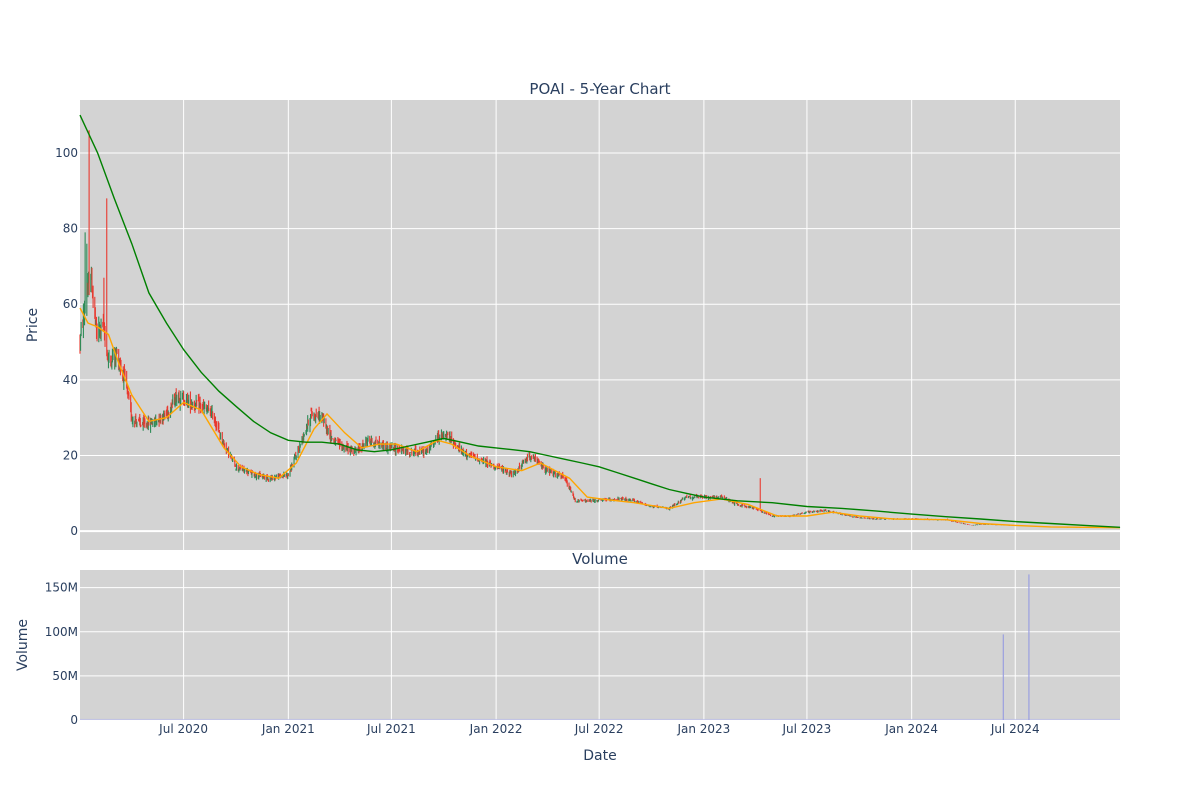  I want to click on x-tick: Jan 2024, so click(911, 729).